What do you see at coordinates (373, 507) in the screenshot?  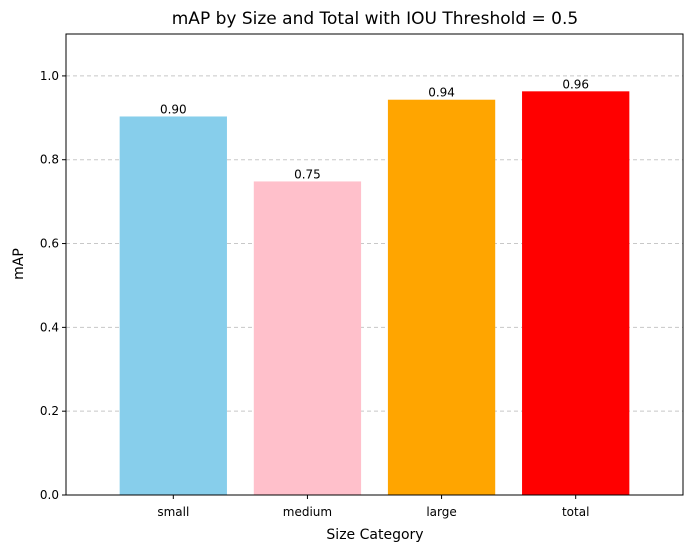 I see `x-axis-ticks: small medium large total` at bounding box center [373, 507].